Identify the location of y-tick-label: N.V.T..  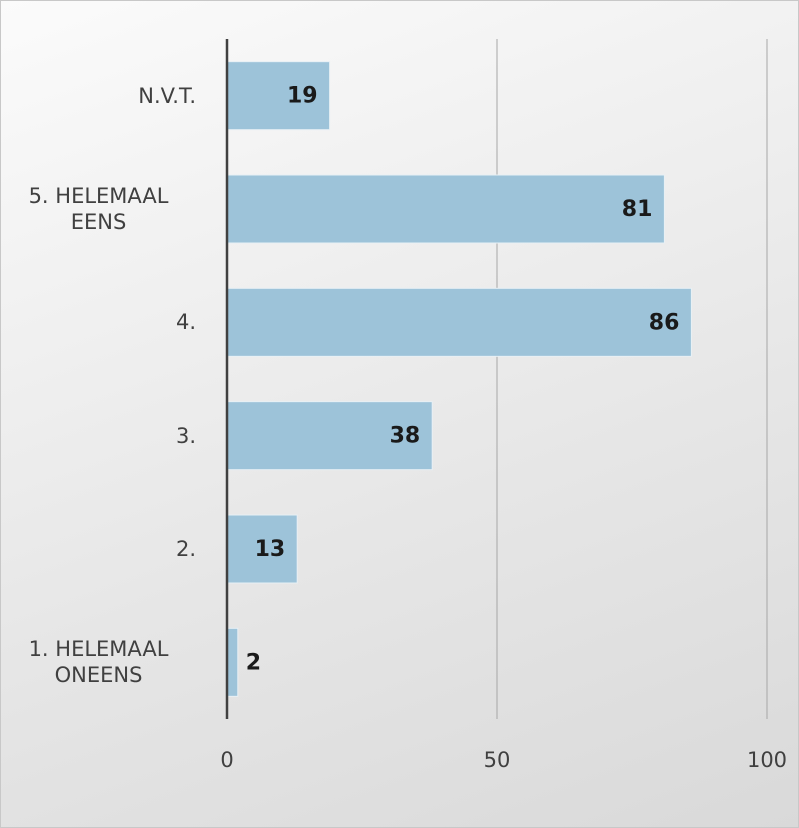
(167, 95).